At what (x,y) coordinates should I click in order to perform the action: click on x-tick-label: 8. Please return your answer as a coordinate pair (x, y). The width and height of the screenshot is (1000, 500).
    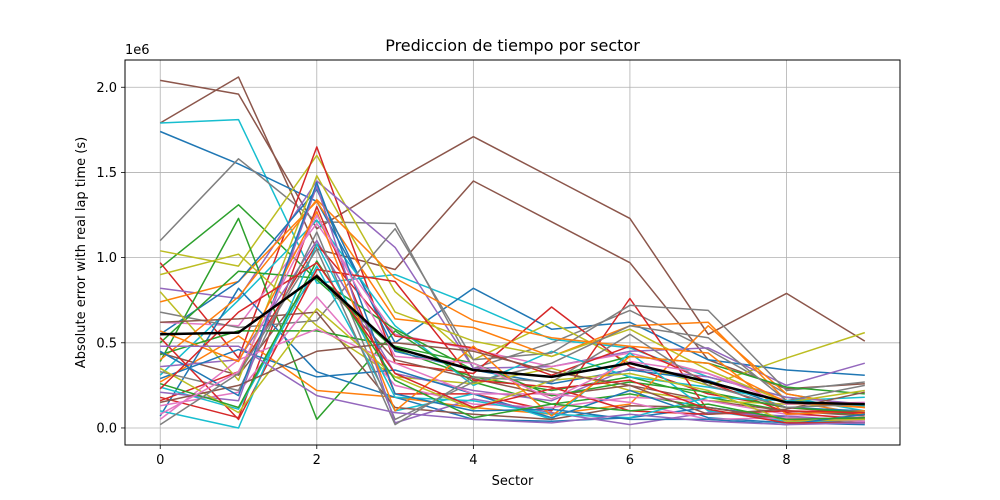
    Looking at the image, I should click on (786, 460).